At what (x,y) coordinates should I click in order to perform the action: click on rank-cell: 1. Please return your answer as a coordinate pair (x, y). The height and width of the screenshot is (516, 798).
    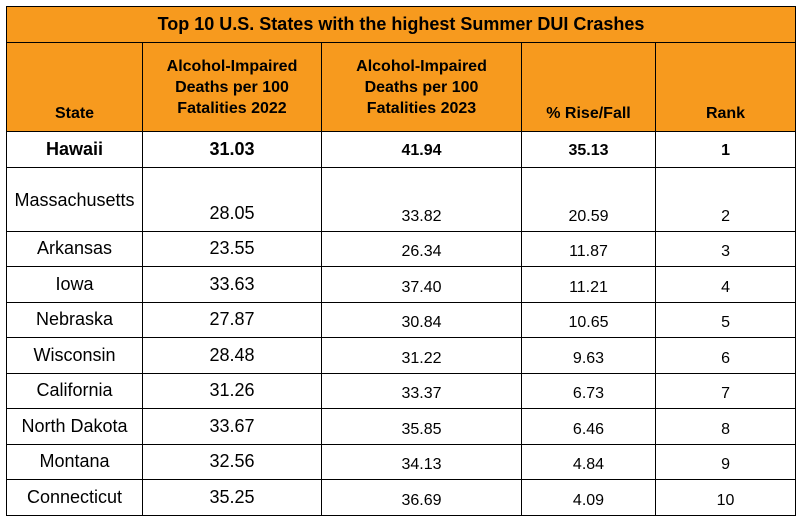
    Looking at the image, I should click on (725, 149).